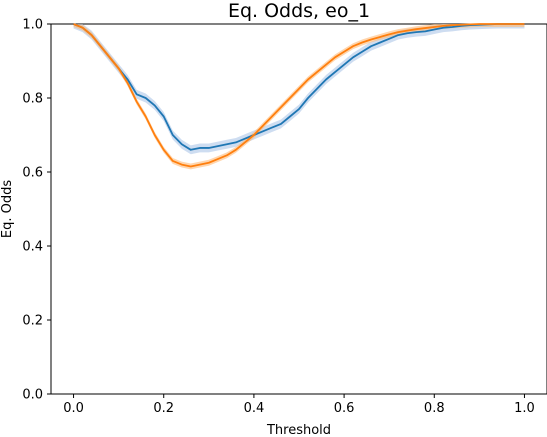 The height and width of the screenshot is (437, 547). Describe the element at coordinates (298, 430) in the screenshot. I see `x-axis-label: Threshold` at that location.